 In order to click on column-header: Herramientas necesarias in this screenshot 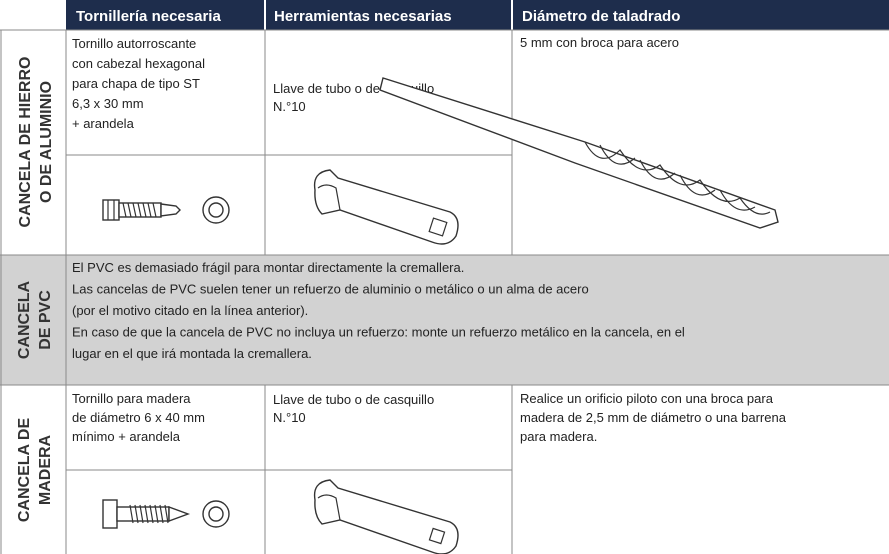, I will do `click(363, 16)`.